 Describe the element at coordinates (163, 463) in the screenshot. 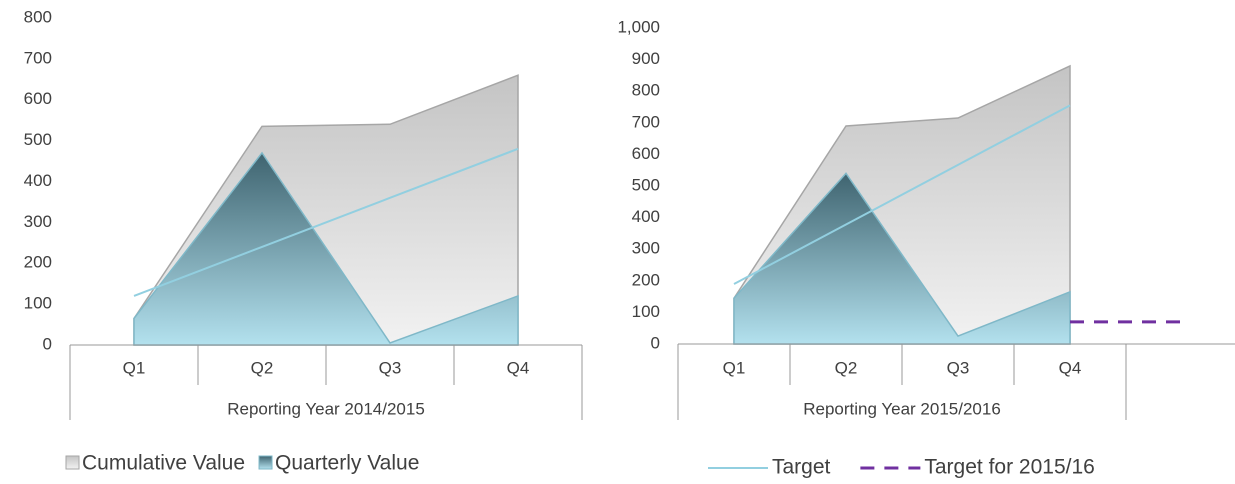

I see `legend-label: Cumulative Value` at that location.